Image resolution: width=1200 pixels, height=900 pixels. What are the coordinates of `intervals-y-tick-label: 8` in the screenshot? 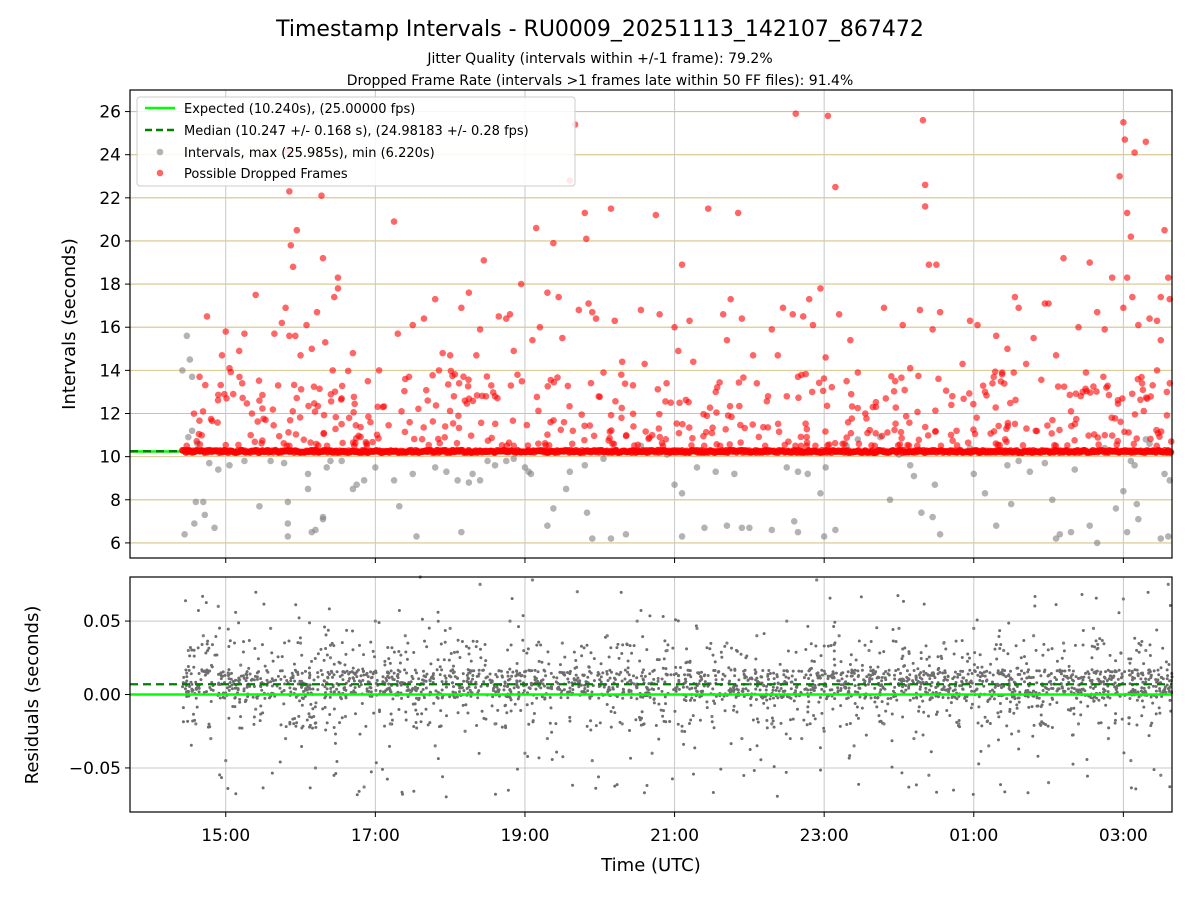 It's located at (115, 501).